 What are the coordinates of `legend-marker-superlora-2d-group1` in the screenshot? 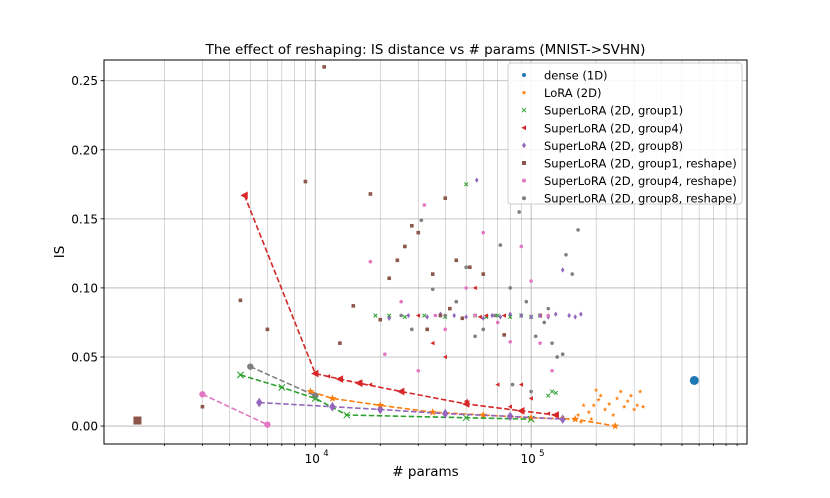 It's located at (524, 110).